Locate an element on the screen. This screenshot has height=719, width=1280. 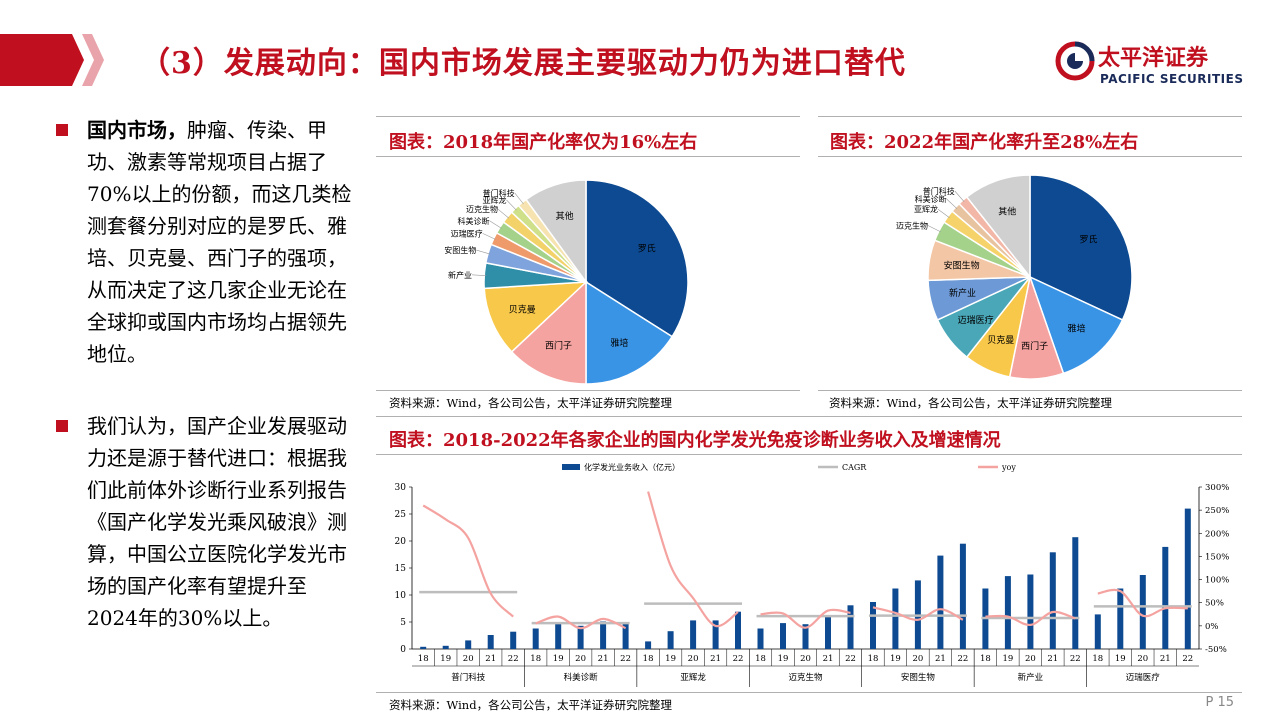
y-right-tick-label: 50% is located at coordinates (1214, 604).